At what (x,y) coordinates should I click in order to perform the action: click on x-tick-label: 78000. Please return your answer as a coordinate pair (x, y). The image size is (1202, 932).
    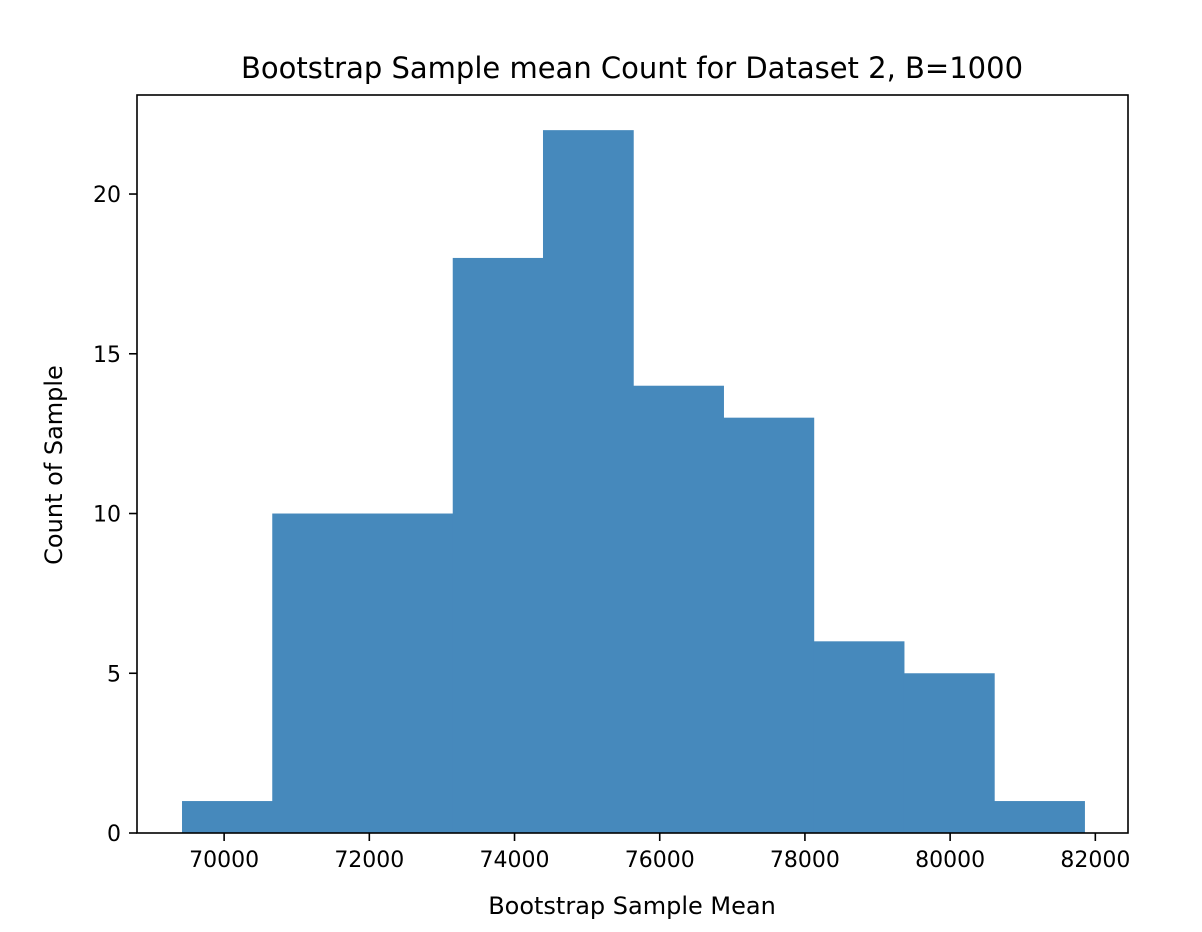
    Looking at the image, I should click on (805, 860).